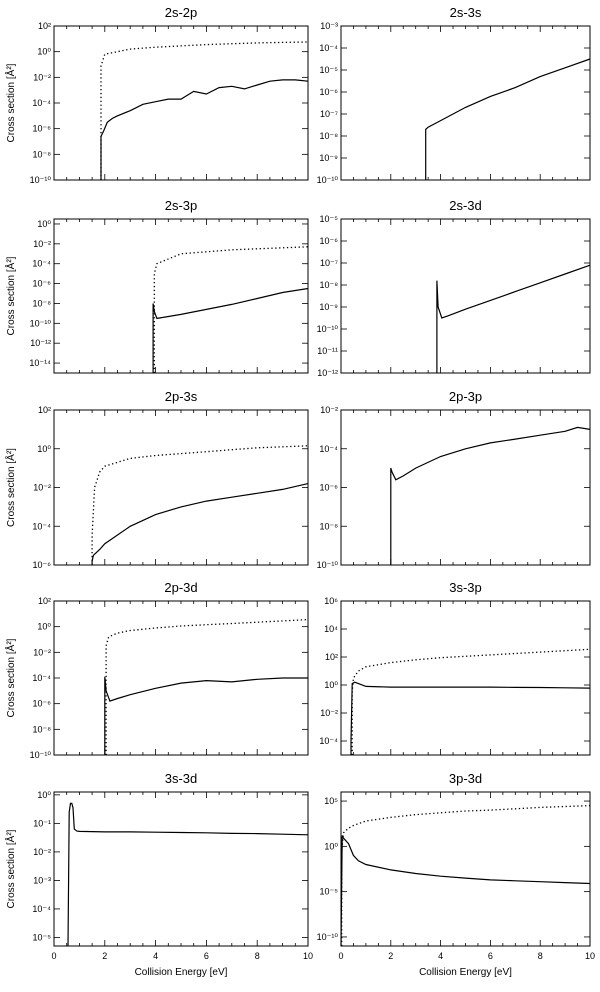  I want to click on panel-title: 3p-3d, so click(465, 778).